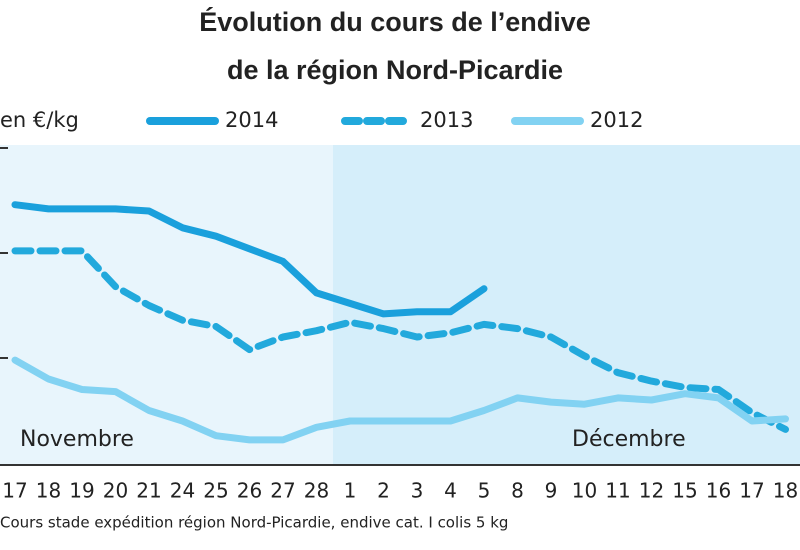 This screenshot has height=550, width=800. What do you see at coordinates (629, 439) in the screenshot?
I see `annotation: Décembre` at bounding box center [629, 439].